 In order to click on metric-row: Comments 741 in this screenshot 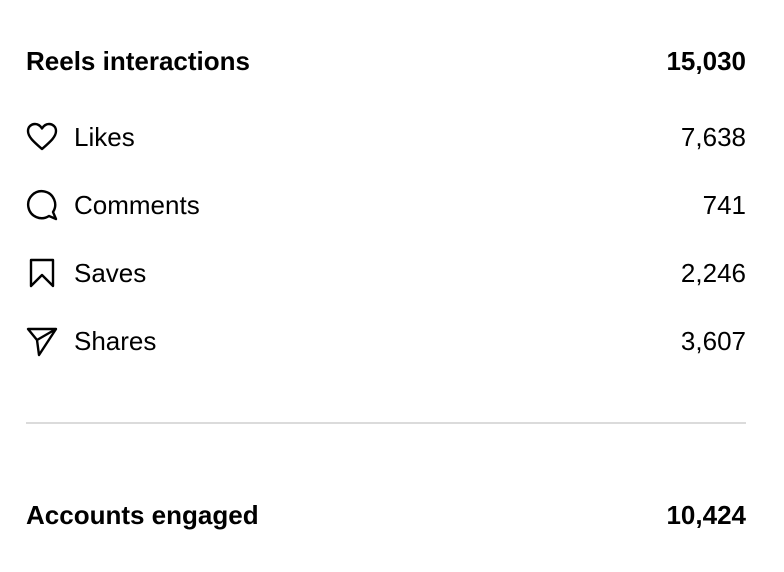, I will do `click(386, 205)`.